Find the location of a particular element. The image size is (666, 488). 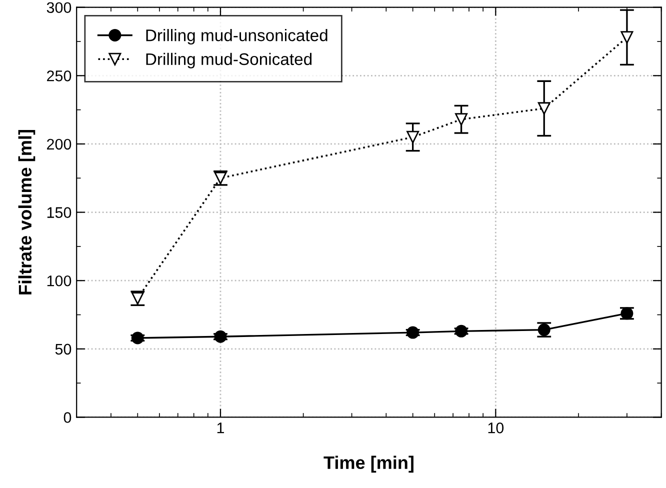

y-tick-label: 100 is located at coordinates (59, 280).